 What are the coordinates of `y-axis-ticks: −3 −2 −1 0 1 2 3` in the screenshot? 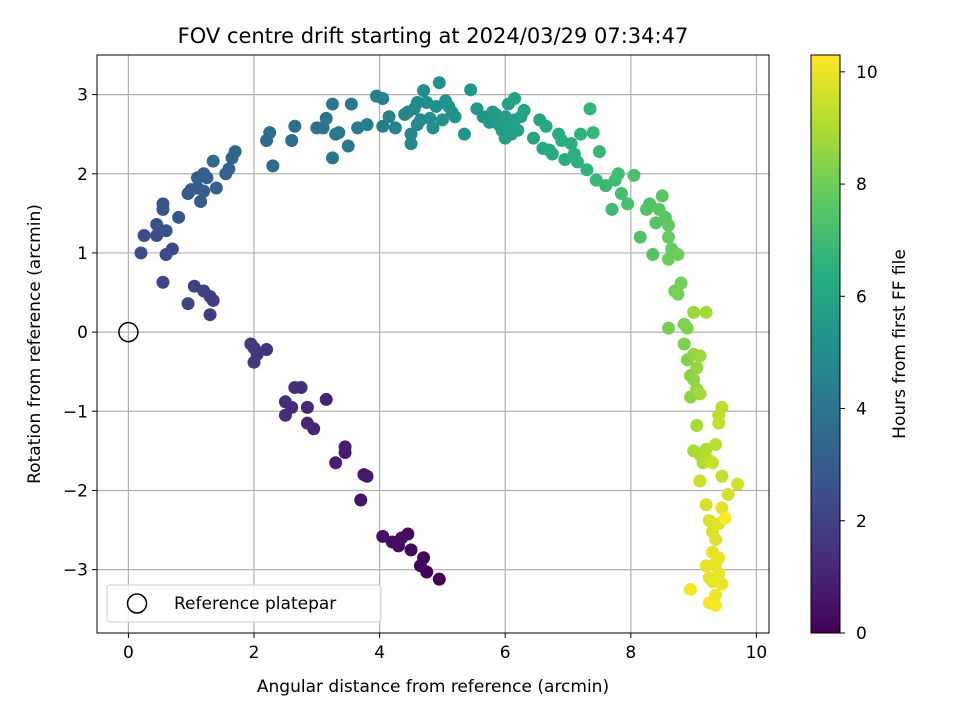 It's located at (80, 333).